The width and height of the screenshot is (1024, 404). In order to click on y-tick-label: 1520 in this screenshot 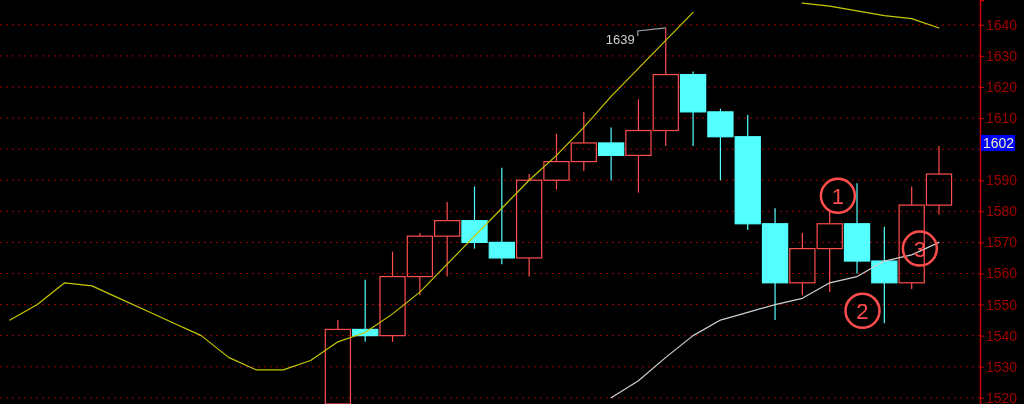, I will do `click(1002, 396)`.